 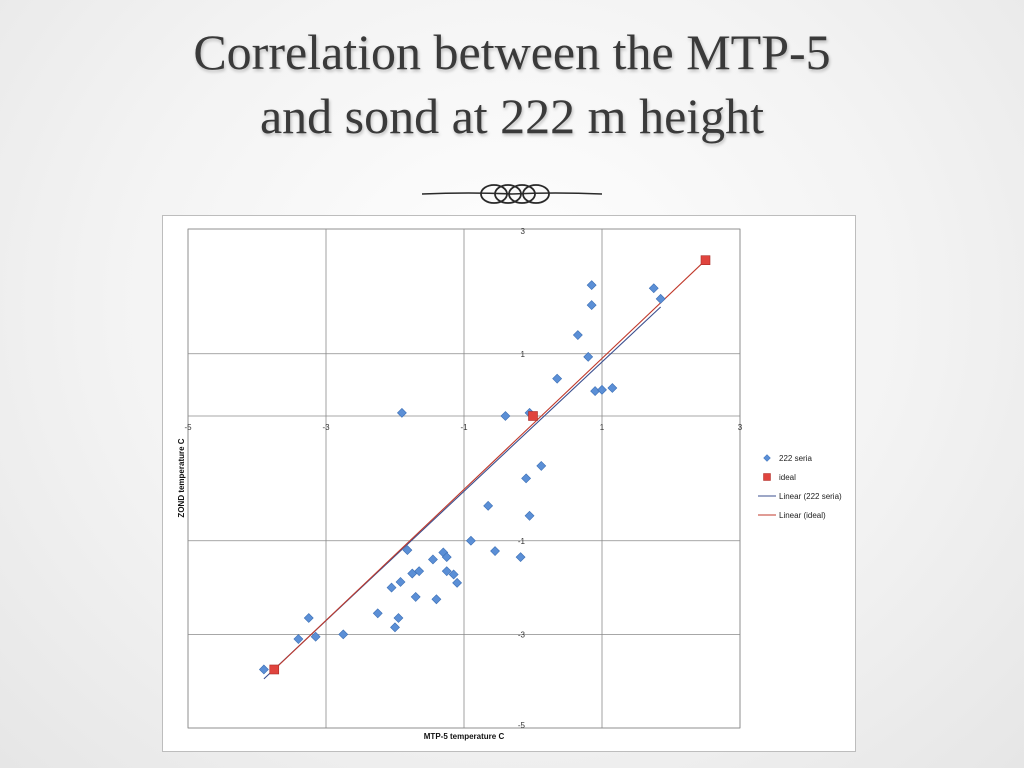 What do you see at coordinates (522, 541) in the screenshot?
I see `y-tick-label: -1` at bounding box center [522, 541].